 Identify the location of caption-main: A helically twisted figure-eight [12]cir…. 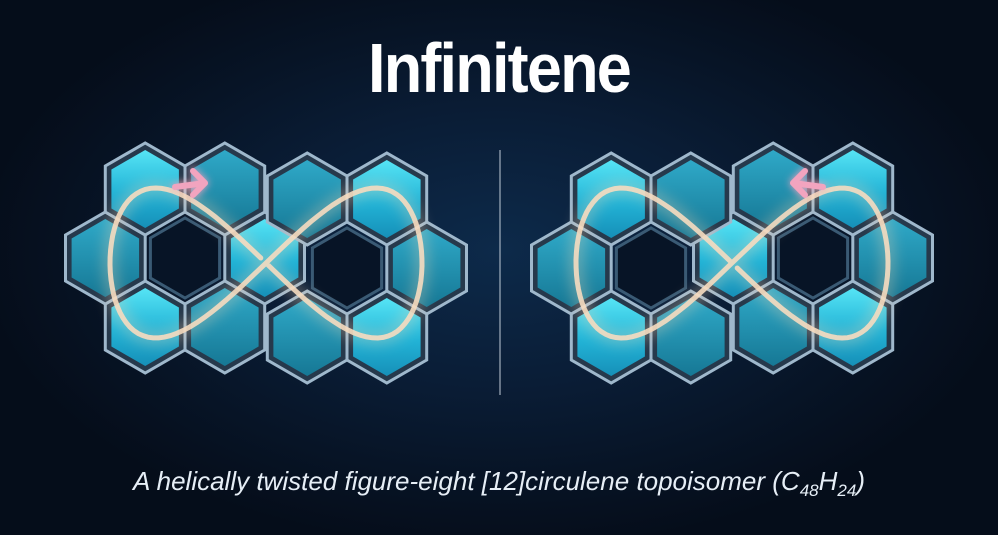
(466, 481).